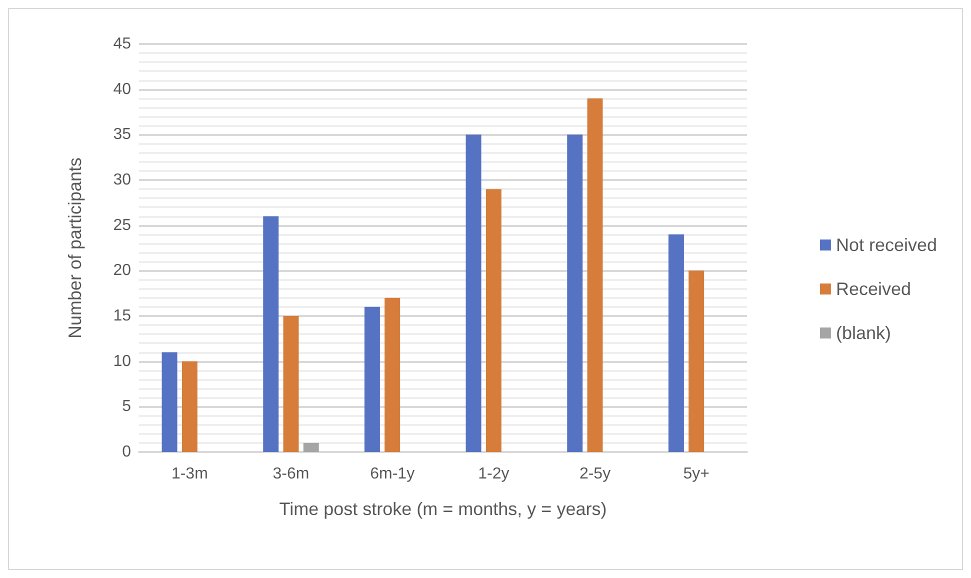 The height and width of the screenshot is (578, 971). What do you see at coordinates (75, 248) in the screenshot?
I see `y-axis-title: Number of participants` at bounding box center [75, 248].